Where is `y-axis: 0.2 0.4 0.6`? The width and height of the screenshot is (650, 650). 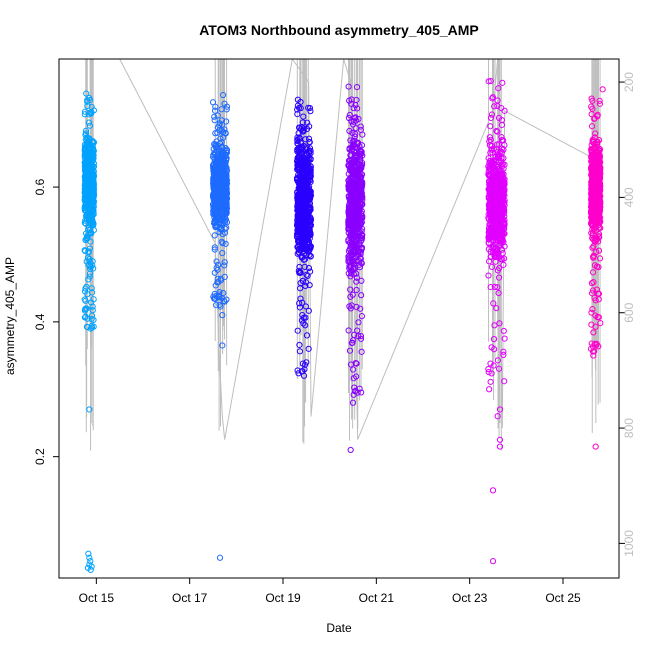
y-axis: 0.2 0.4 0.6 is located at coordinates (46, 321).